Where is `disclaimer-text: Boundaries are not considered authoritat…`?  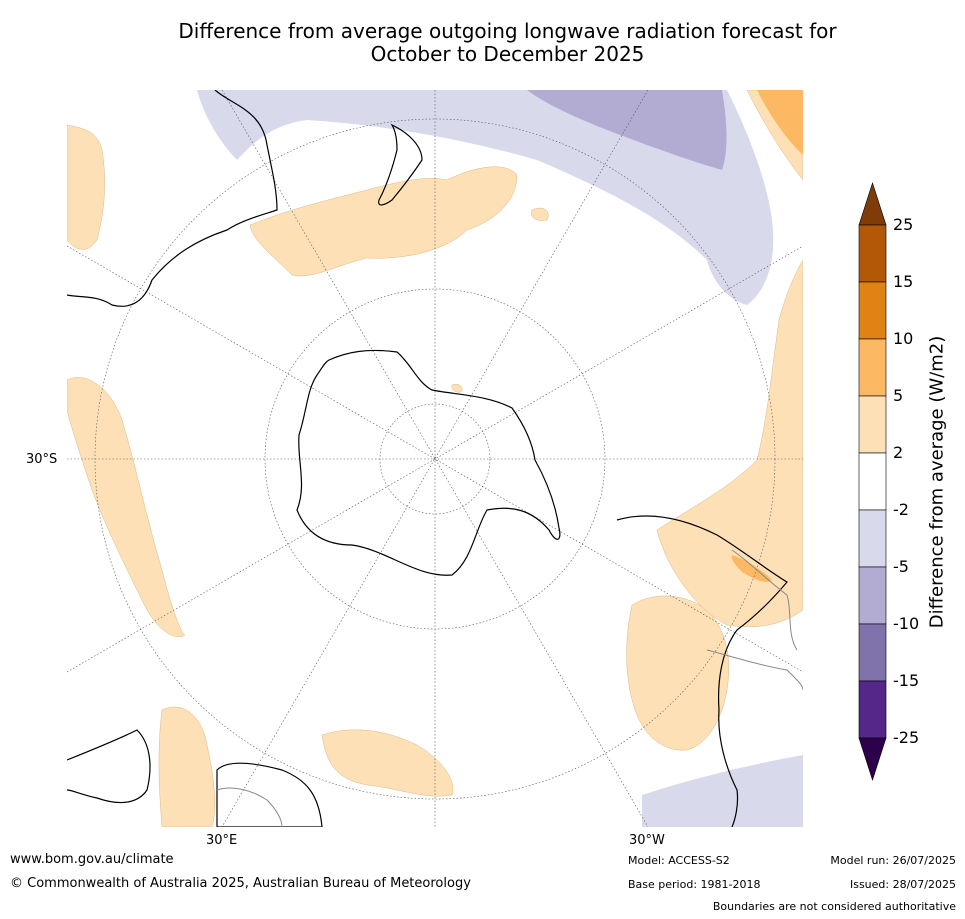 disclaimer-text: Boundaries are not considered authoritat… is located at coordinates (834, 906).